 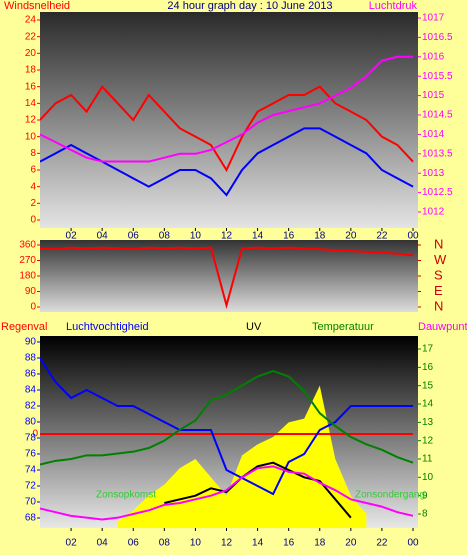 I want to click on y2-tick-label: 1015.5, so click(x=437, y=76).